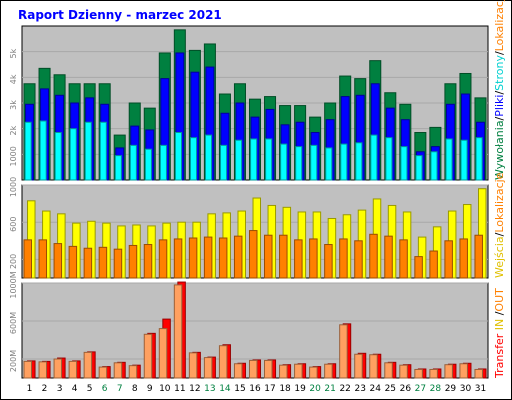 The width and height of the screenshot is (512, 400). What do you see at coordinates (499, 150) in the screenshot?
I see `legend-hits: Wywołania` at bounding box center [499, 150].